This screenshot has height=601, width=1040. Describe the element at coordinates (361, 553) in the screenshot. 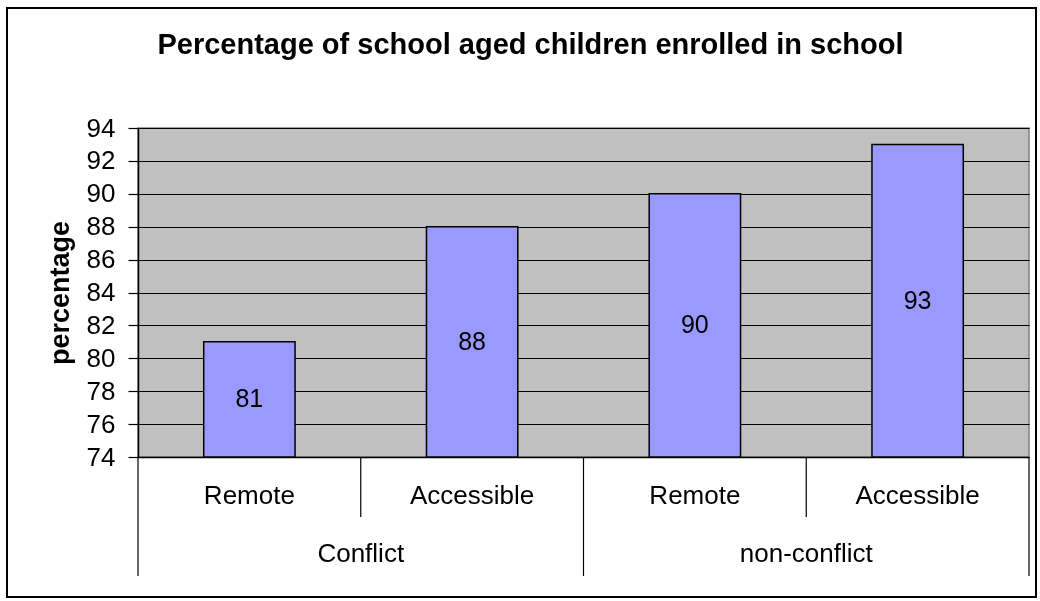

I see `text: Conflict` at that location.